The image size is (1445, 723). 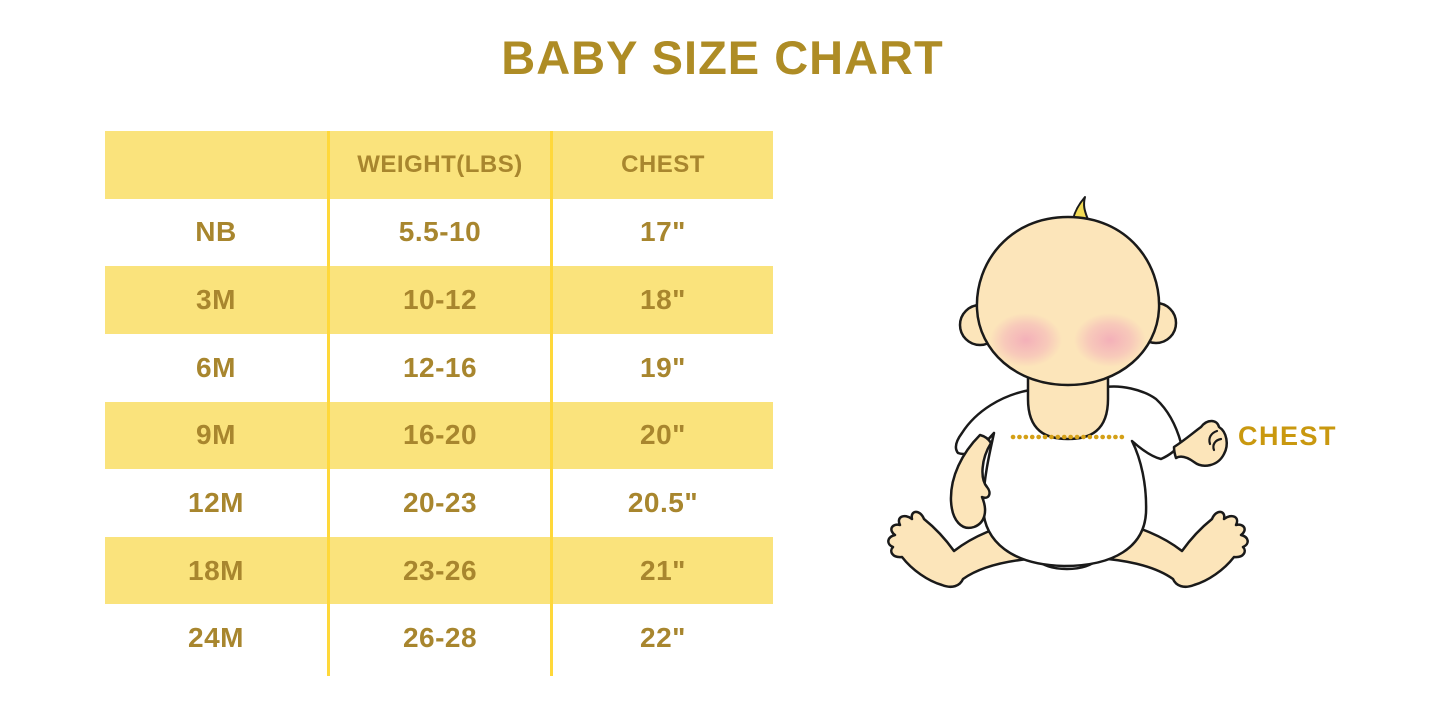 I want to click on page-title: BABY SIZE CHART, so click(x=722, y=57).